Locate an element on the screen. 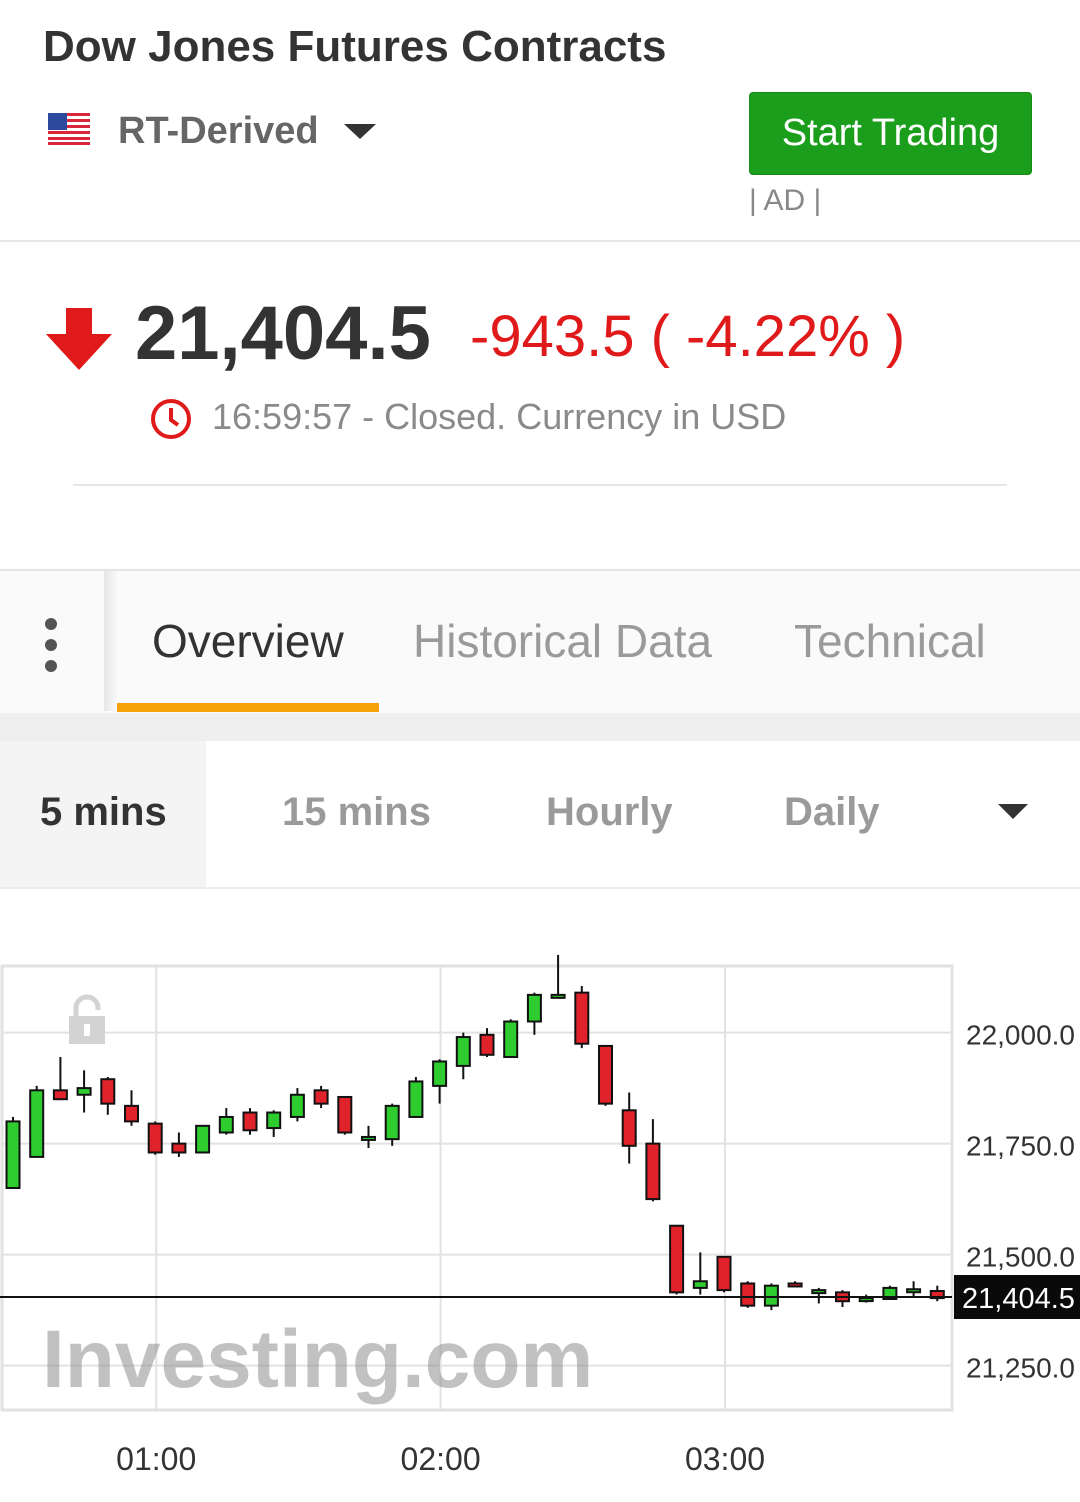  y-tick-label: 22,000.0 is located at coordinates (1020, 1035).